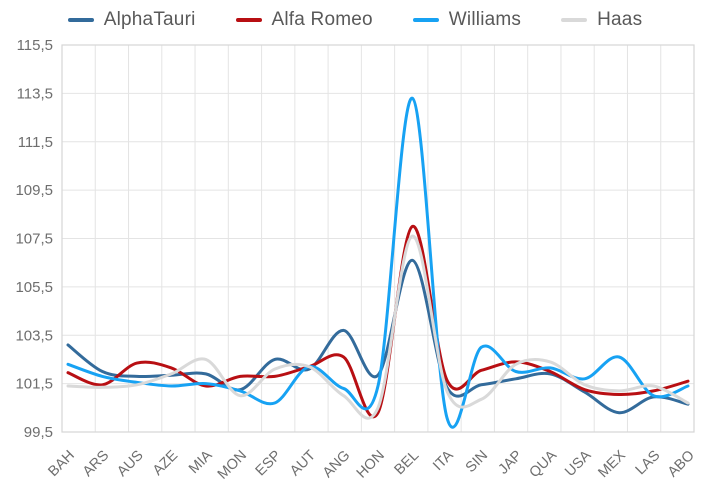 The height and width of the screenshot is (485, 710). What do you see at coordinates (149, 19) in the screenshot?
I see `legend-label: AlphaTauri` at bounding box center [149, 19].